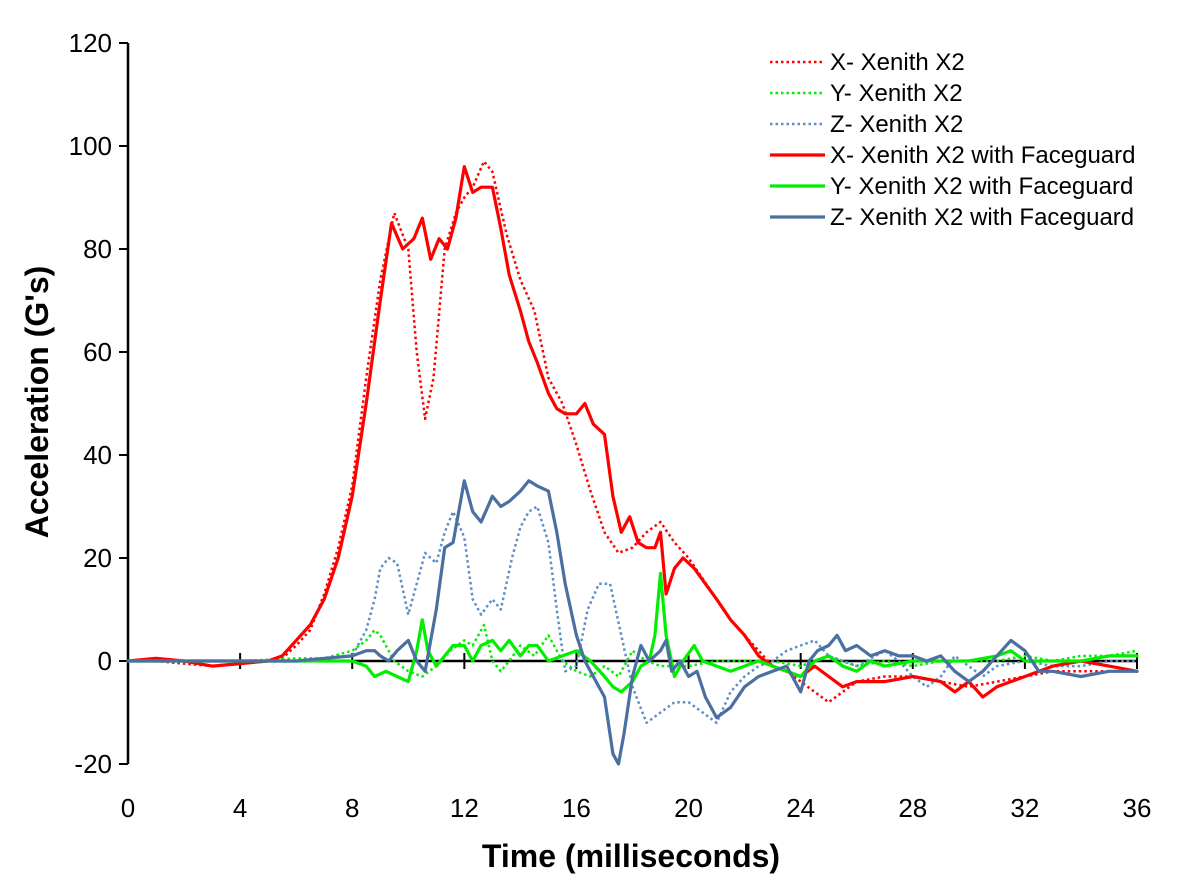 This screenshot has width=1200, height=889. Describe the element at coordinates (1024, 808) in the screenshot. I see `x-tick-label: 32` at that location.